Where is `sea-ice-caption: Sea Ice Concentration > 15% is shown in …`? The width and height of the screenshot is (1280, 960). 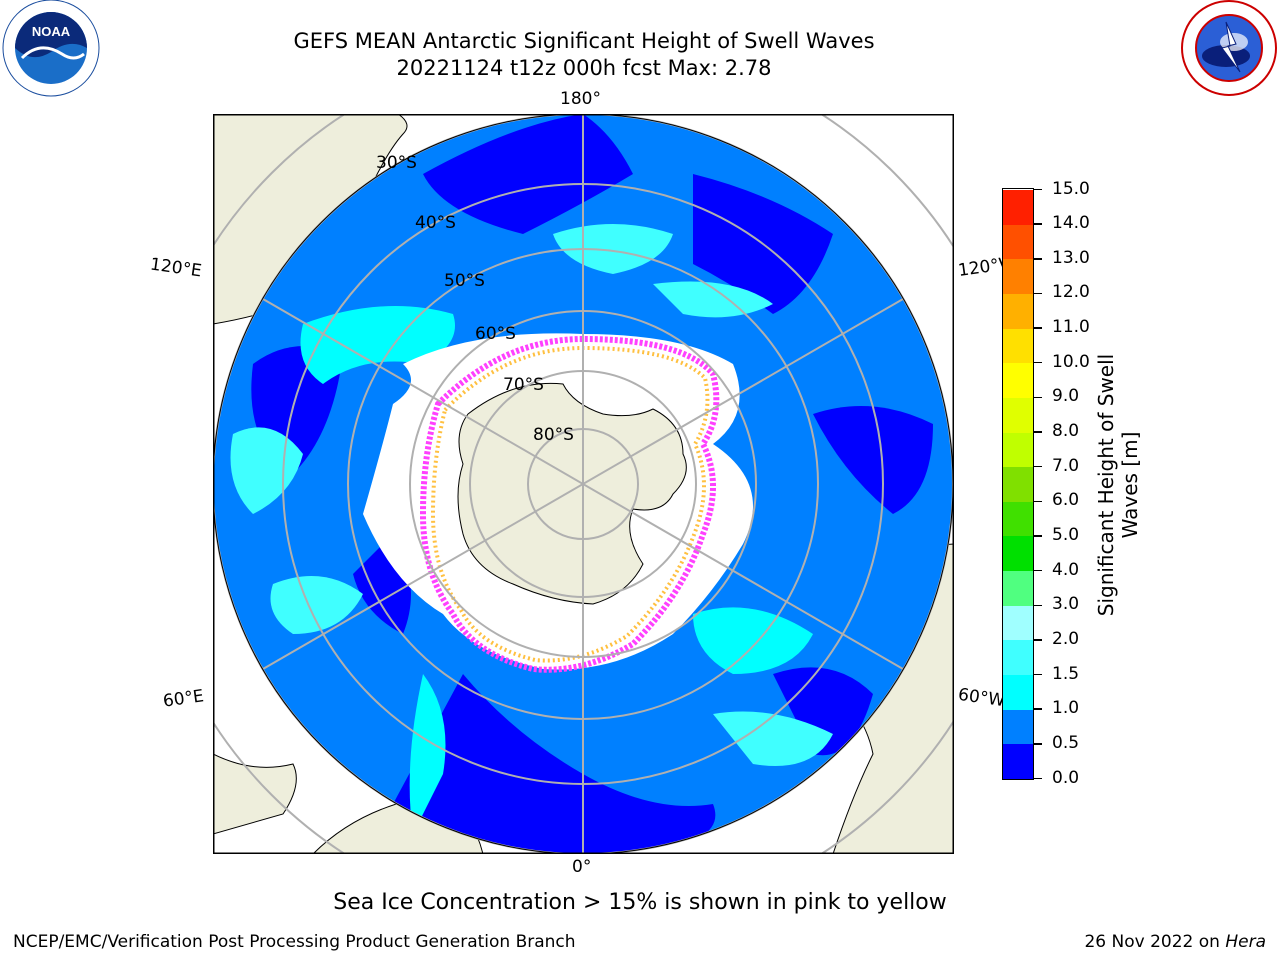
sea-ice-caption: Sea Ice Concentration > 15% is shown in … is located at coordinates (640, 902).